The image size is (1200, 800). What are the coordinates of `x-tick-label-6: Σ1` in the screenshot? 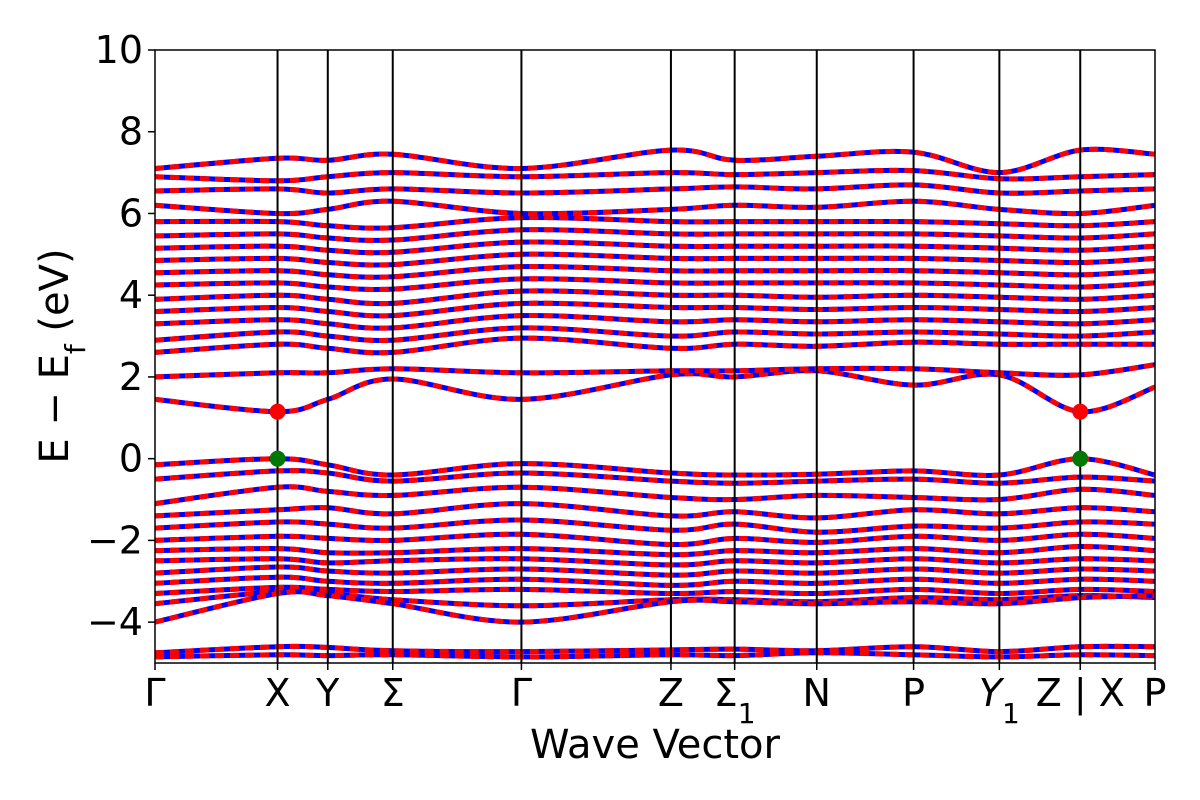 It's located at (735, 700).